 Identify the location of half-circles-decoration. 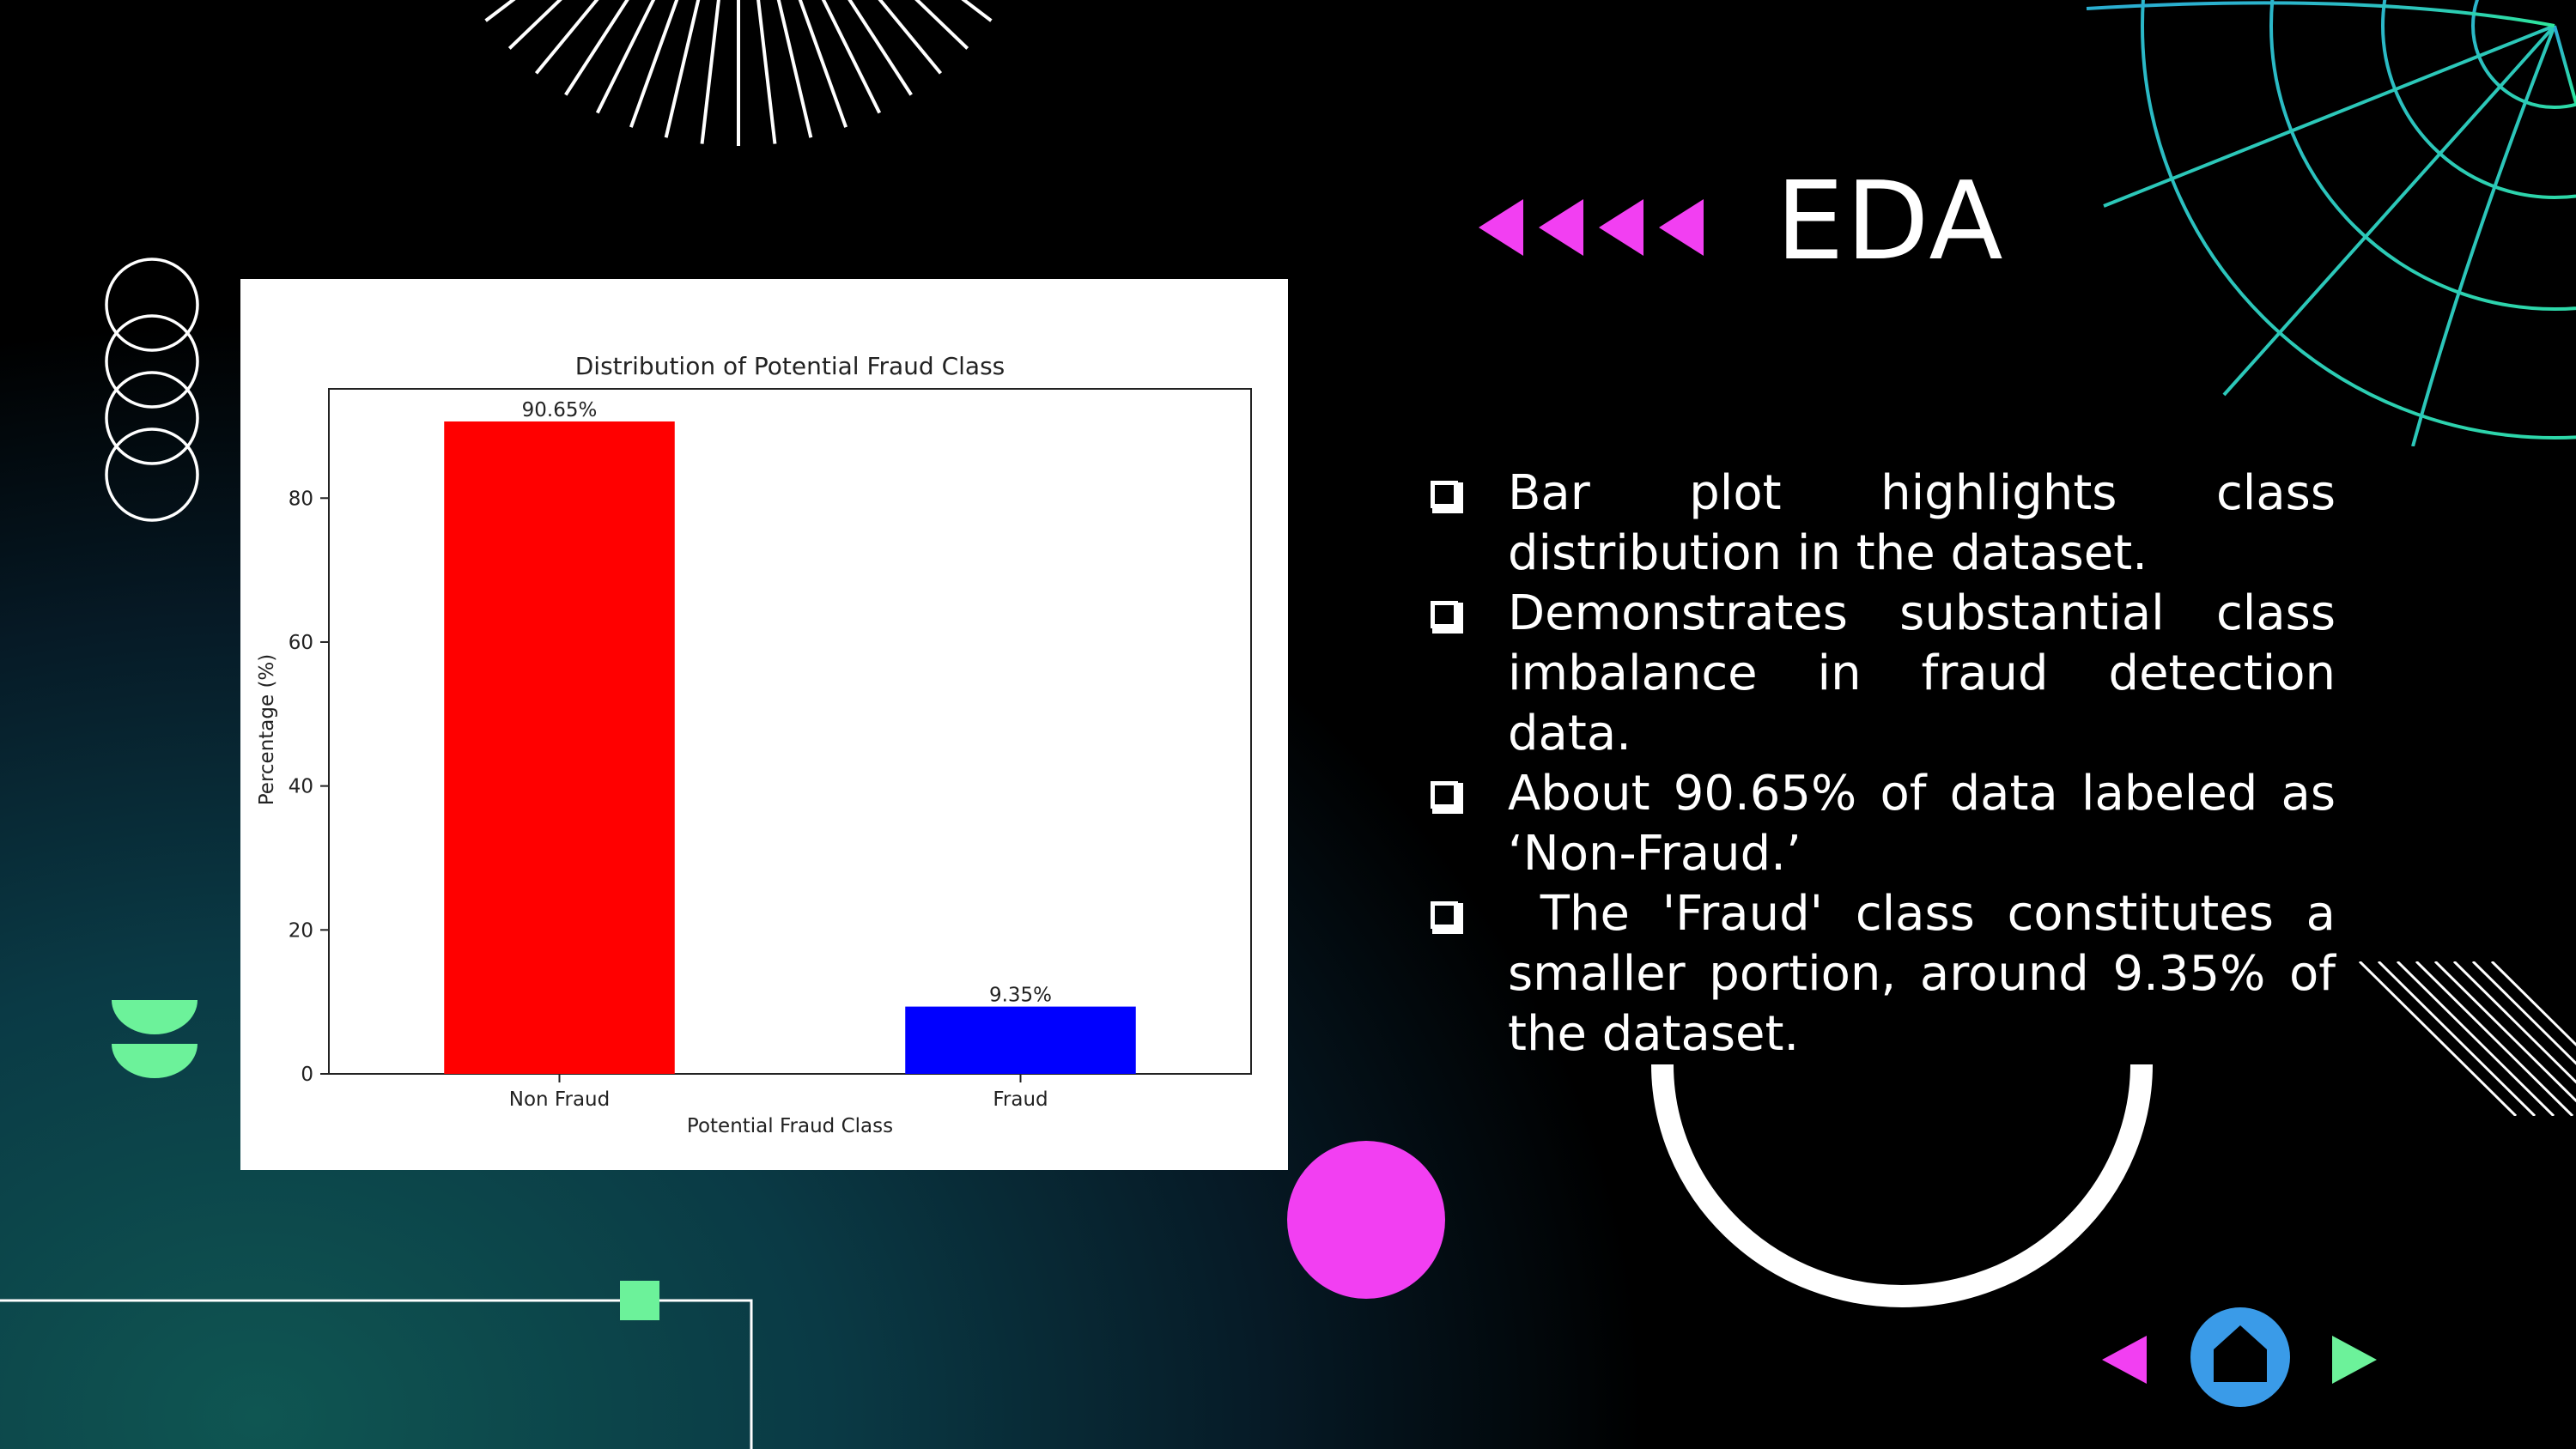
(154, 1039).